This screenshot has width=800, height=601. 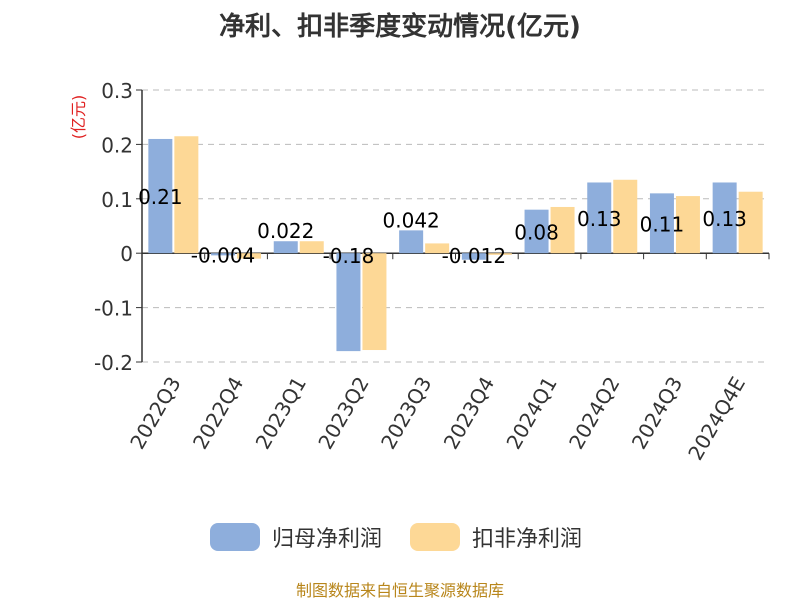 I want to click on data-label: -0.004, so click(x=223, y=255).